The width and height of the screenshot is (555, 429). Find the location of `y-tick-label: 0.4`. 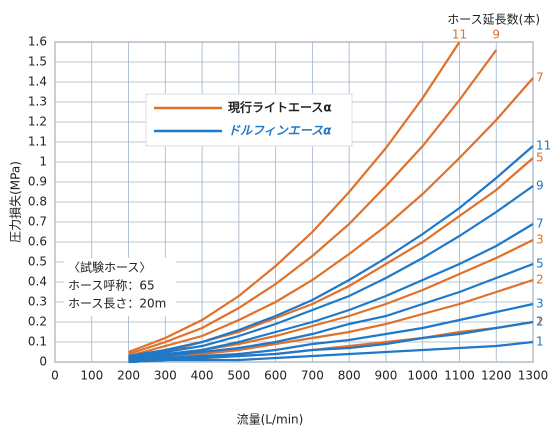

y-tick-label: 0.4 is located at coordinates (37, 282).